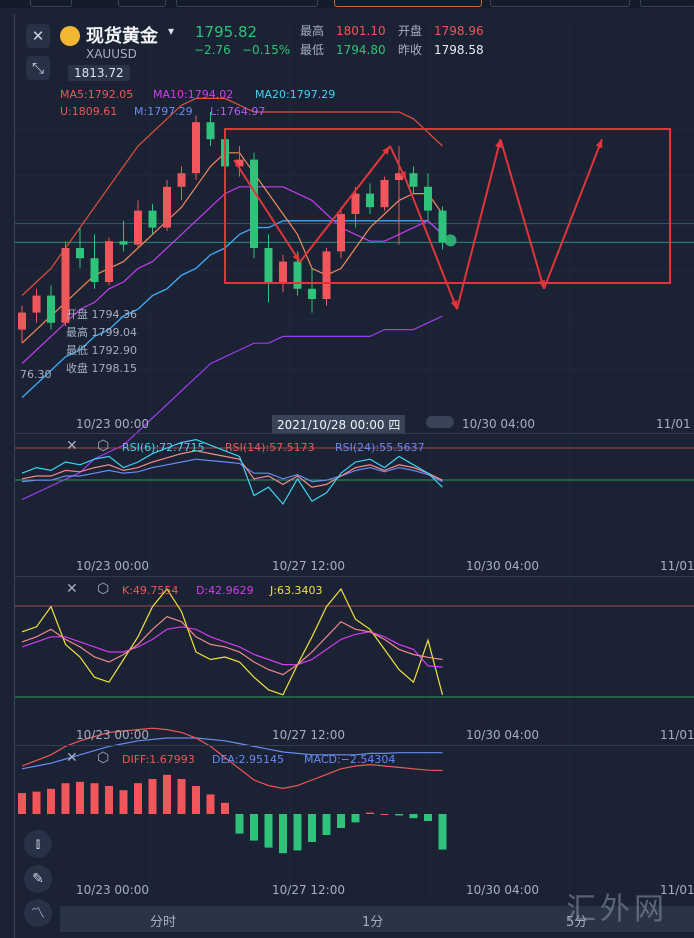  I want to click on diff-line, so click(232, 758).